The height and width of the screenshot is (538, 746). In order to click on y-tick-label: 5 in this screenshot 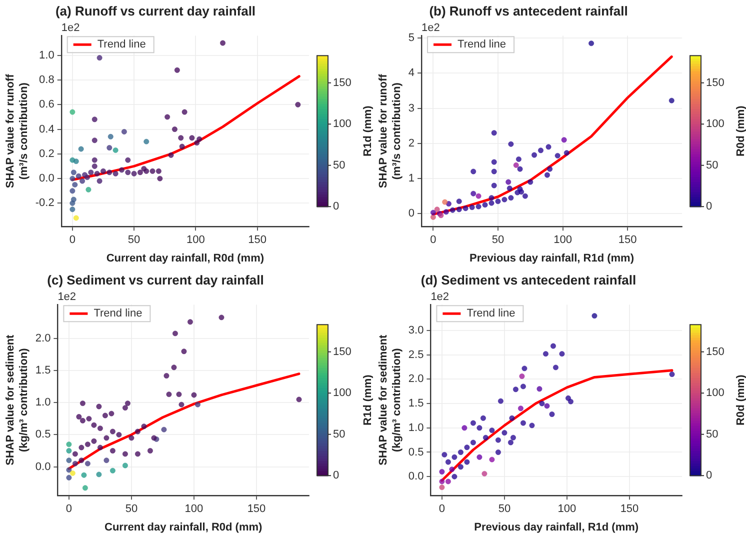, I will do `click(411, 38)`.